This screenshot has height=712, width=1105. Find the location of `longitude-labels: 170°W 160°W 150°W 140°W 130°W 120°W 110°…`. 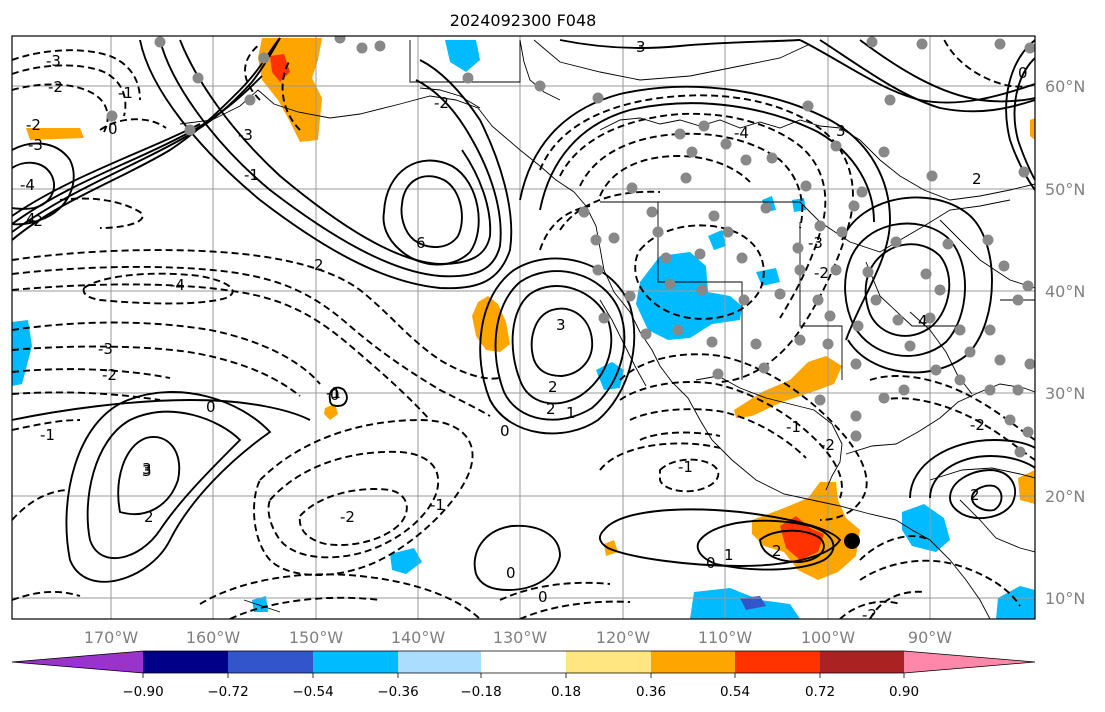

longitude-labels: 170°W 160°W 150°W 140°W 130°W 120°W 110°… is located at coordinates (518, 637).